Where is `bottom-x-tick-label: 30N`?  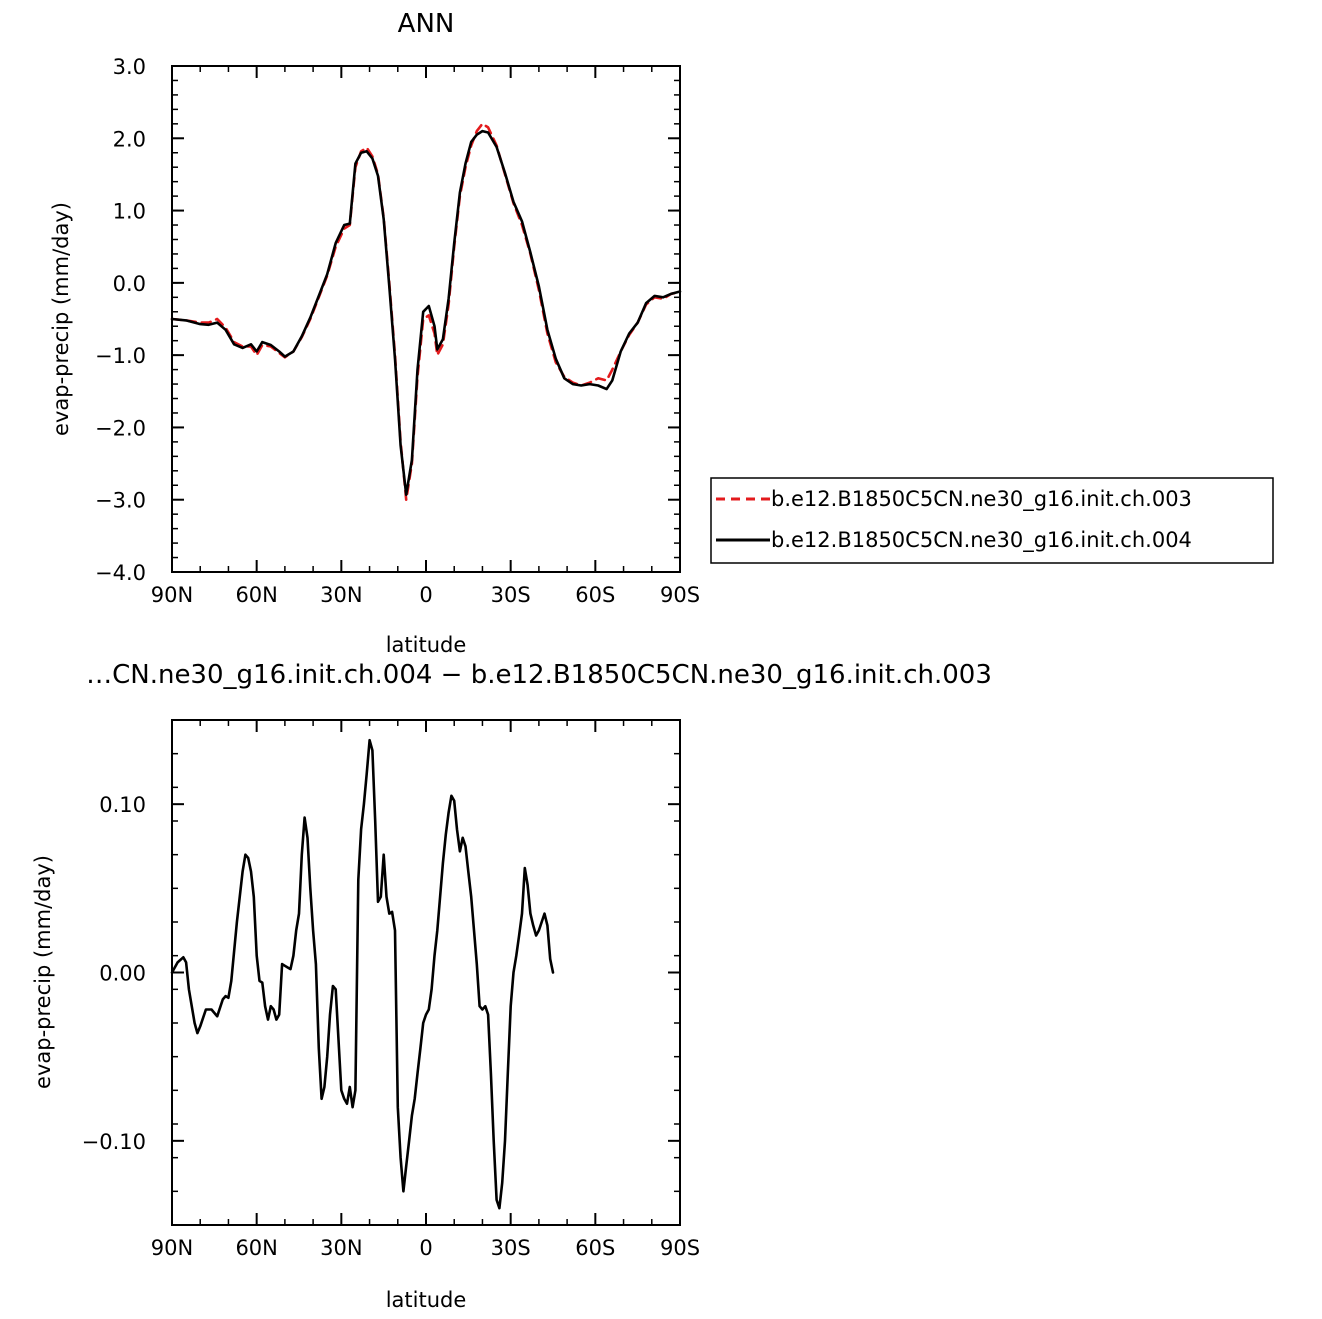
bottom-x-tick-label: 30N is located at coordinates (341, 1248).